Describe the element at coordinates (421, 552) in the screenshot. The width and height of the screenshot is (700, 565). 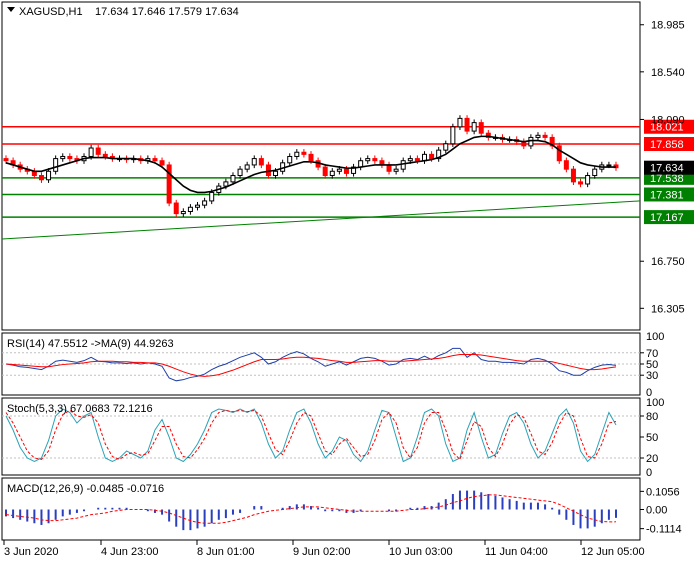
I see `time-tick-label: 10 Jun 03:00` at that location.